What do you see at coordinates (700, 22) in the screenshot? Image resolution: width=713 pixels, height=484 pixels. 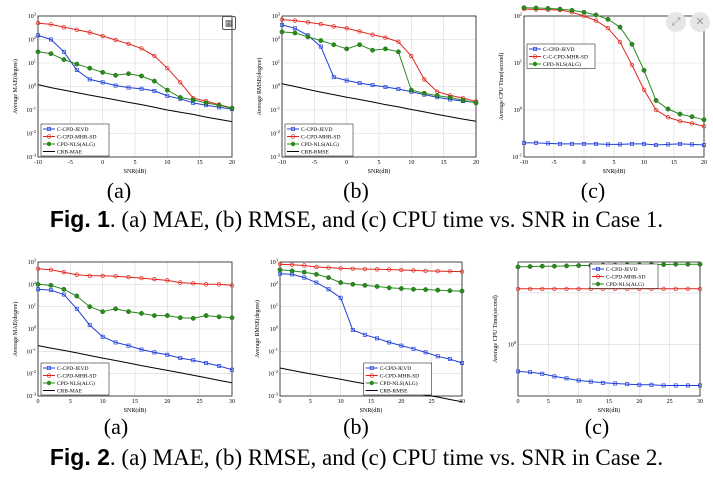 I see `close-icon: ✕` at bounding box center [700, 22].